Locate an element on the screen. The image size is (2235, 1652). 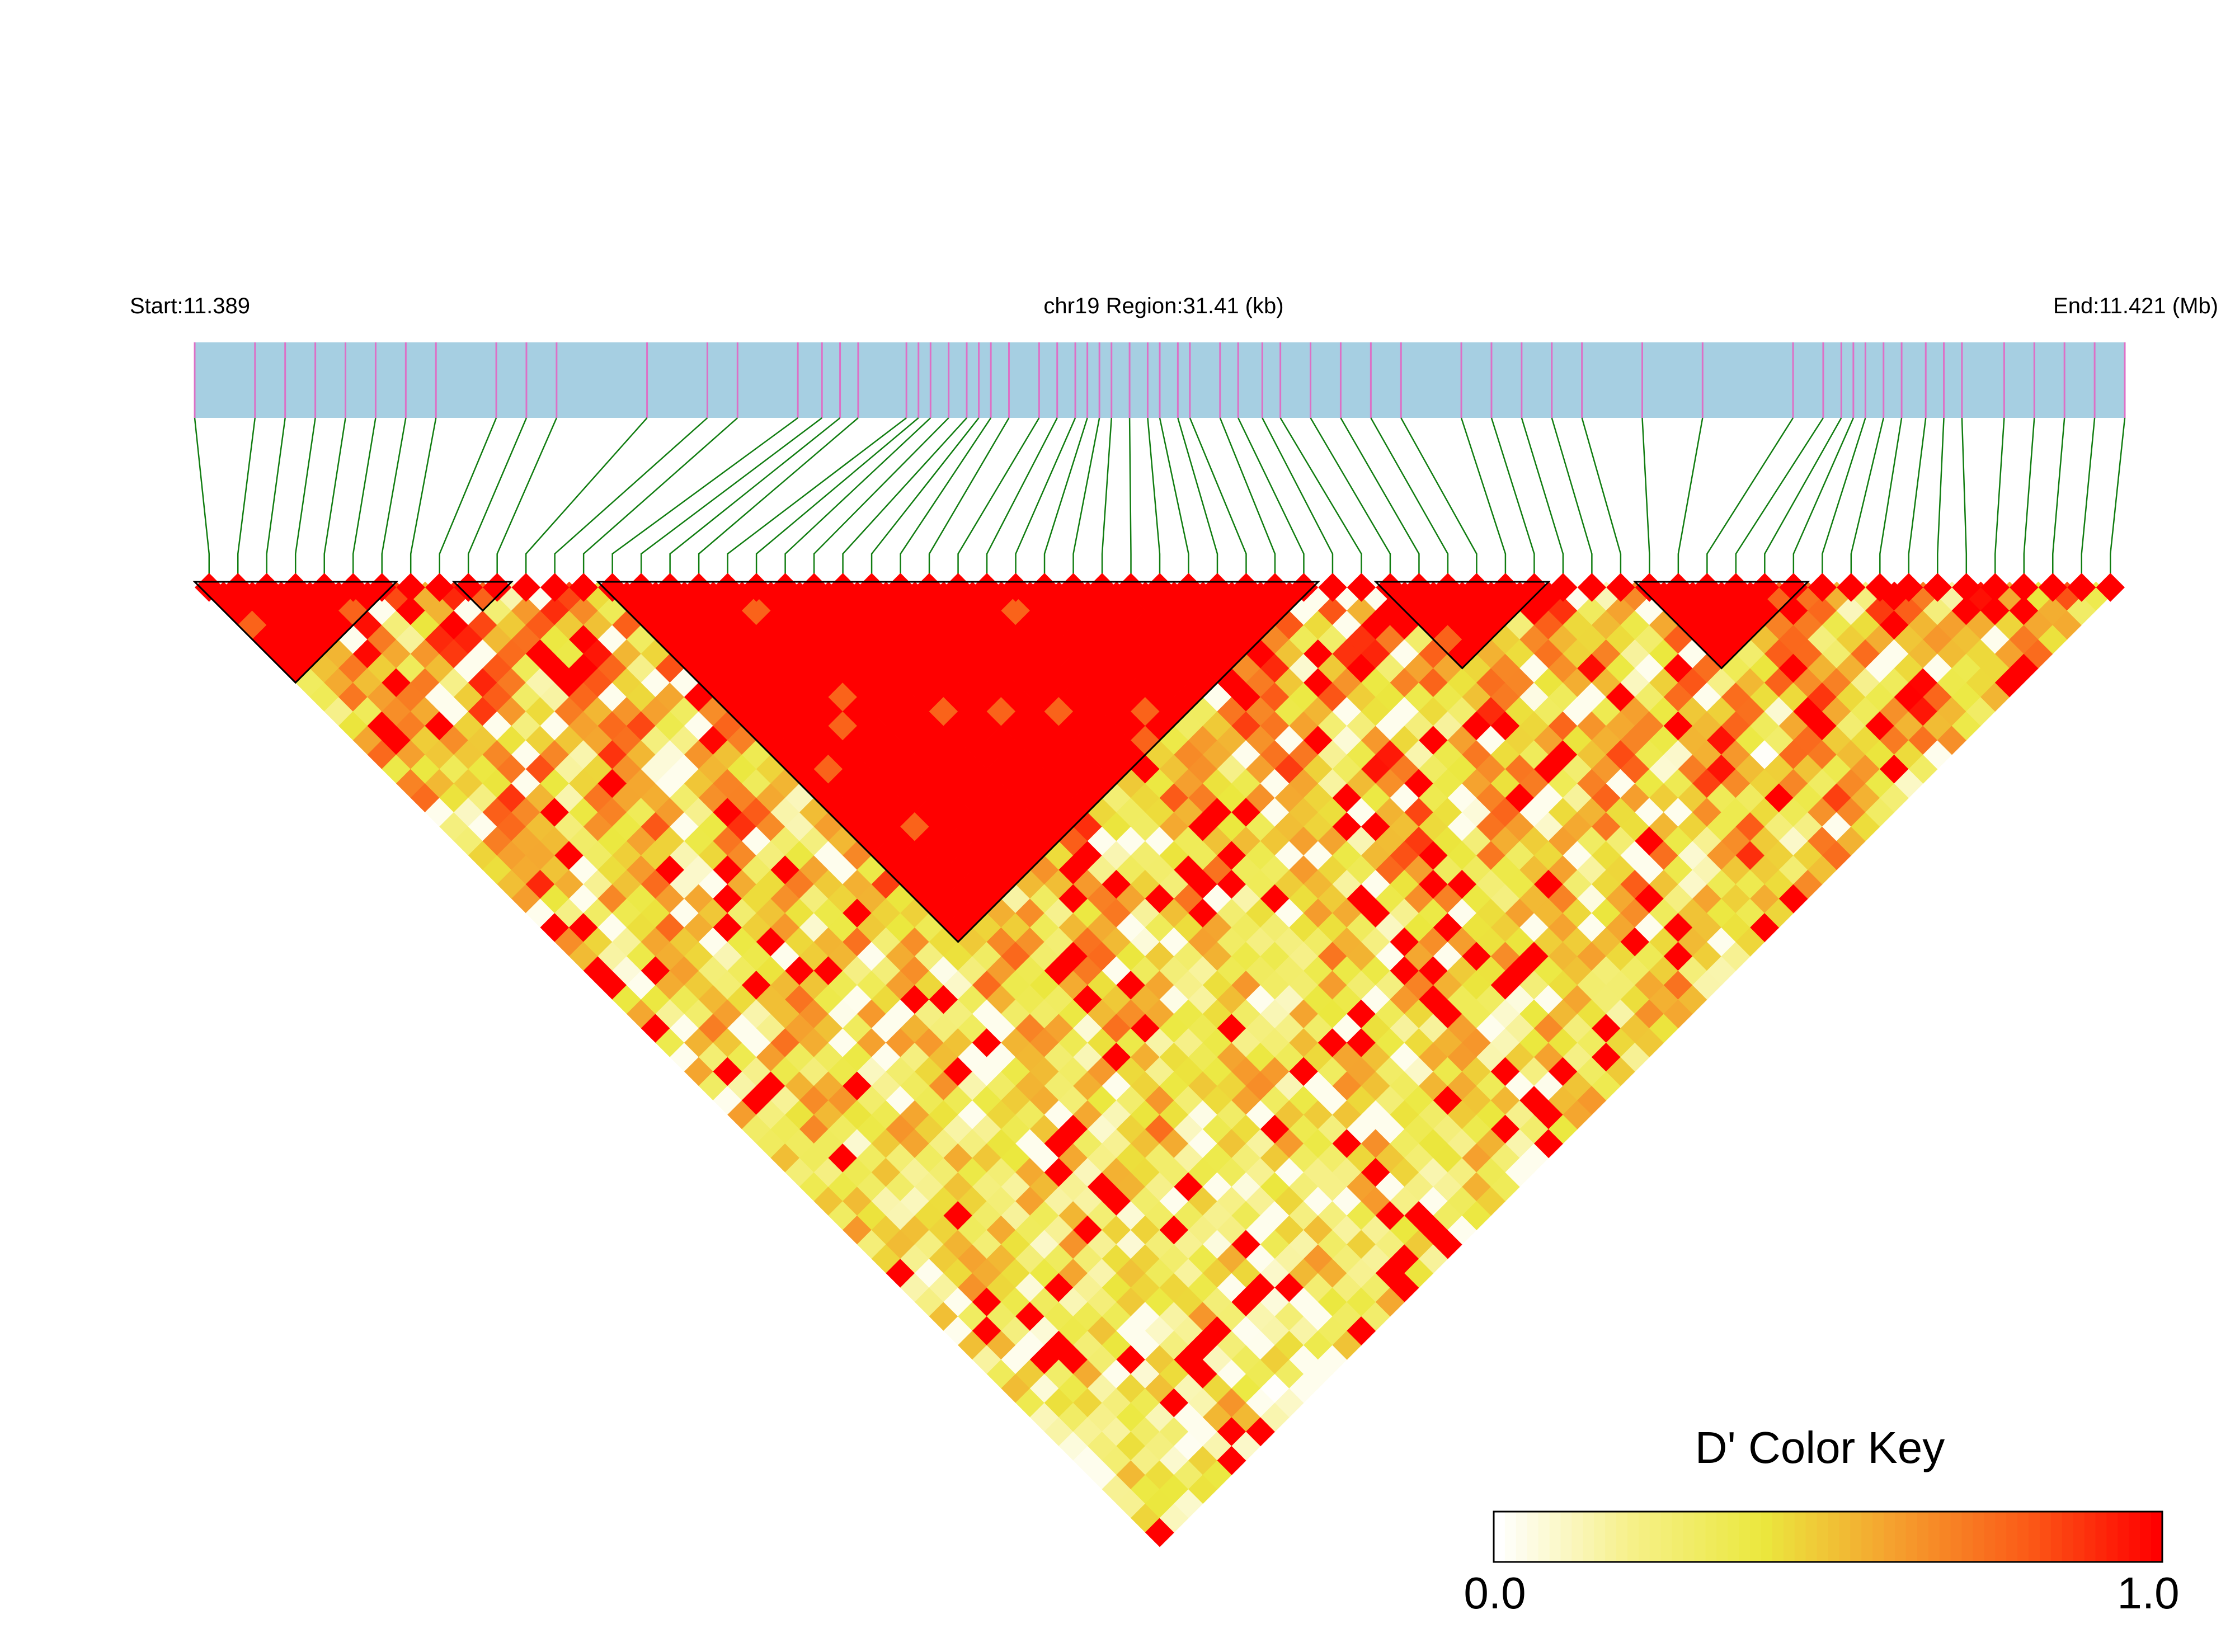
region-start-label: Start:11.389 is located at coordinates (190, 306).